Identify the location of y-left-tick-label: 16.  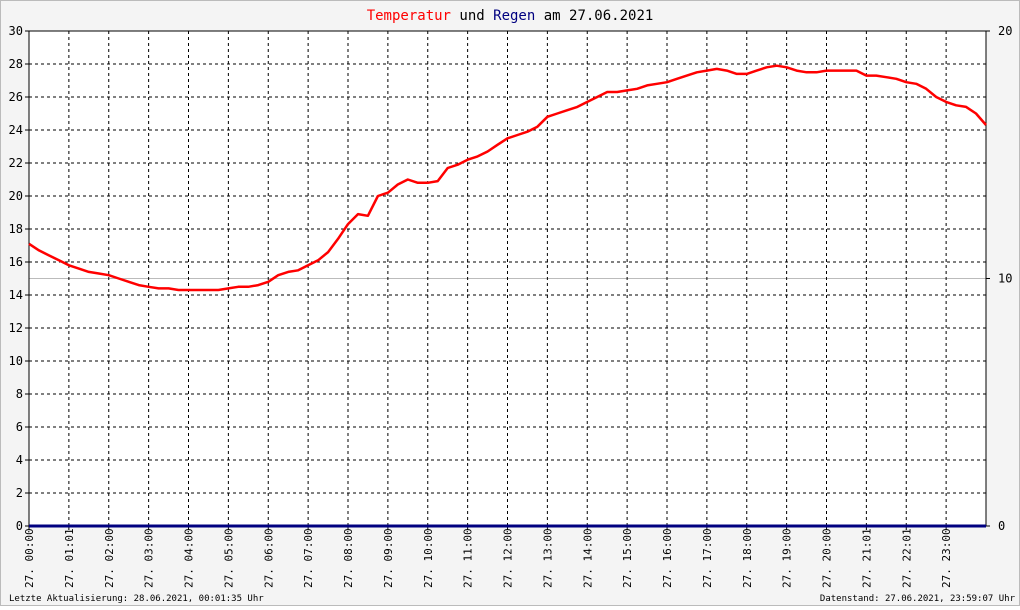
(16, 262).